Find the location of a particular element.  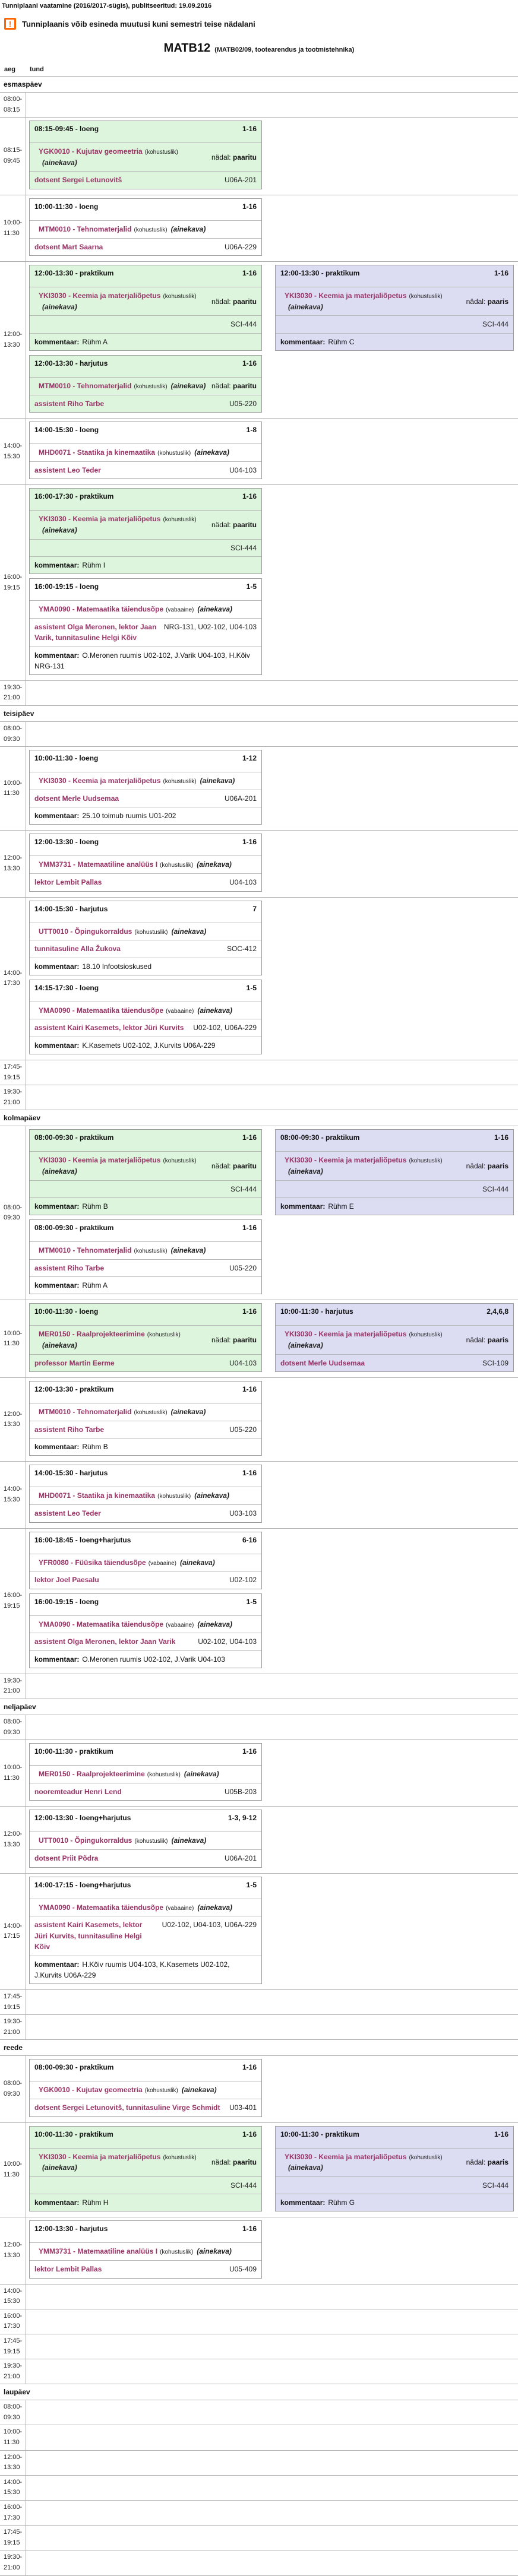

teacher-room-row: lektor Joel Paesalu U02-102 is located at coordinates (145, 1580).